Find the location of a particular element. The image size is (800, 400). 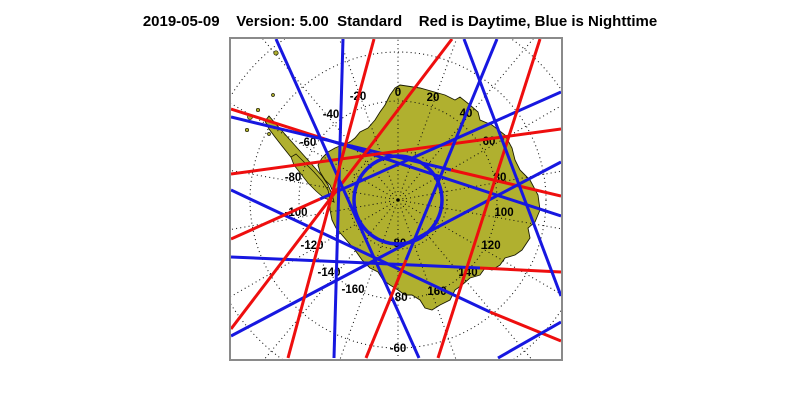

south-pole-marker is located at coordinates (398, 200).